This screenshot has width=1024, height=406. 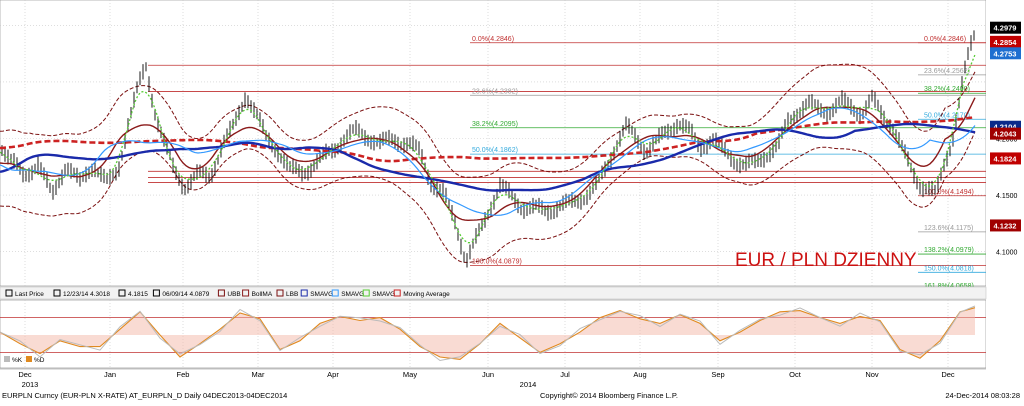 What do you see at coordinates (945, 39) in the screenshot?
I see `fib-right-label: 0.0%(4.2846)` at bounding box center [945, 39].